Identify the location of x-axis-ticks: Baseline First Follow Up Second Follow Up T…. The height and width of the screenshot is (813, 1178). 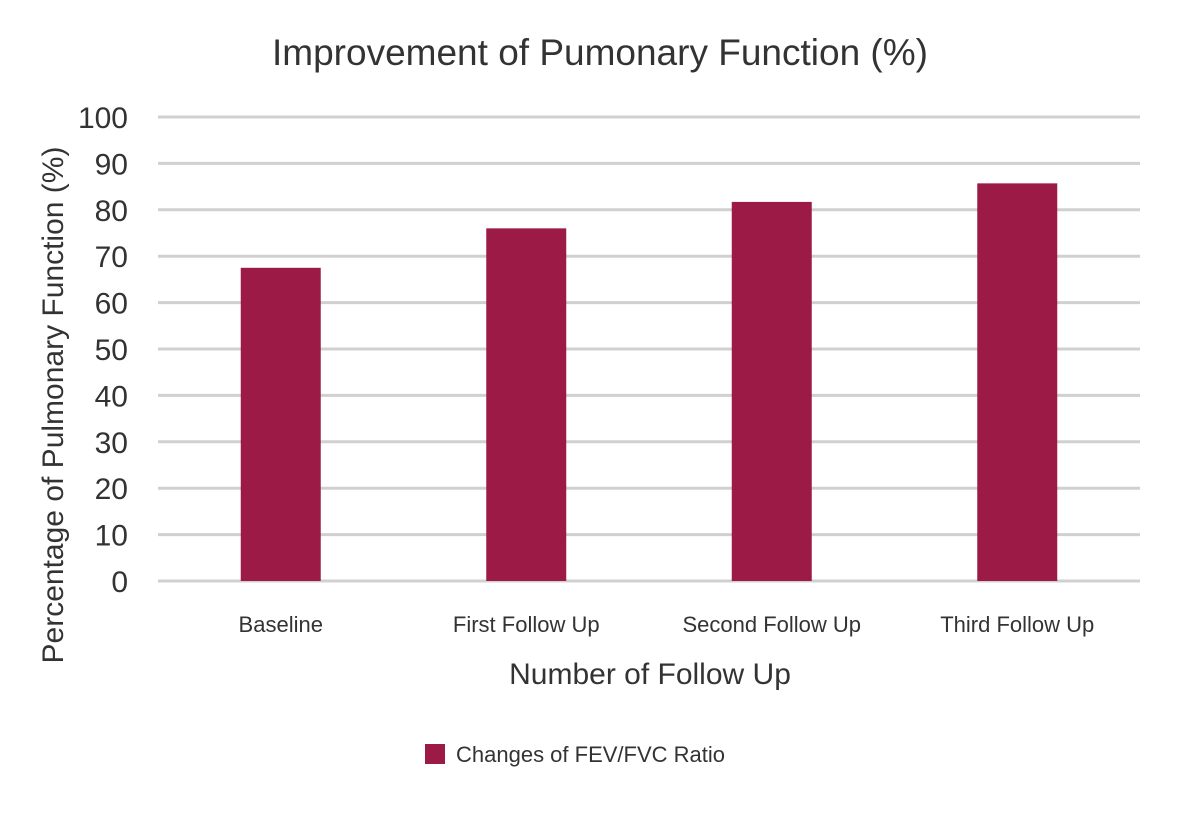
(667, 624).